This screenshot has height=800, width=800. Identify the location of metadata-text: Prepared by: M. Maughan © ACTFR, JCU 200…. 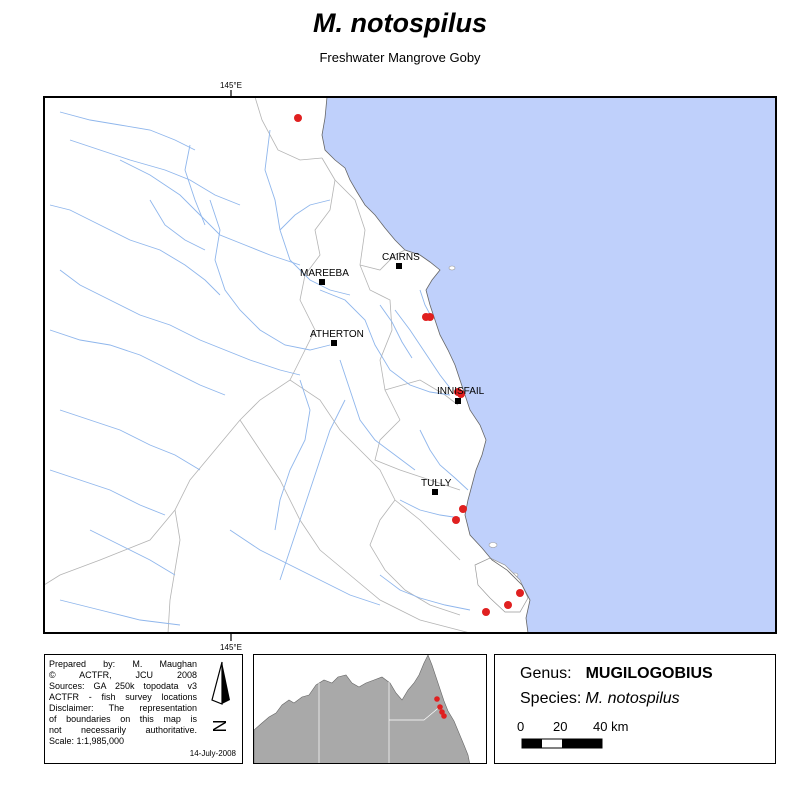
(123, 703).